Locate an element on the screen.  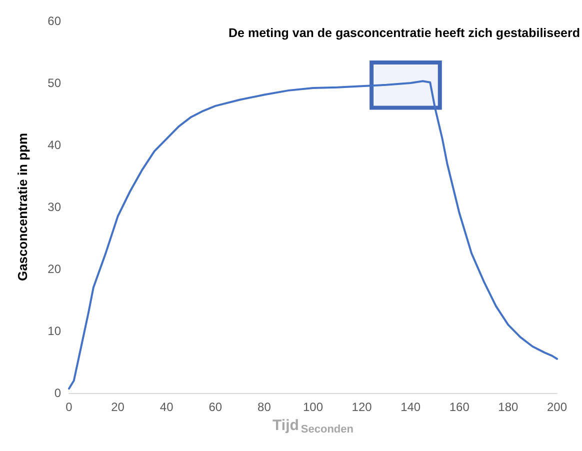
y-axis-title: Gasconcentratie in ppm is located at coordinates (22, 207).